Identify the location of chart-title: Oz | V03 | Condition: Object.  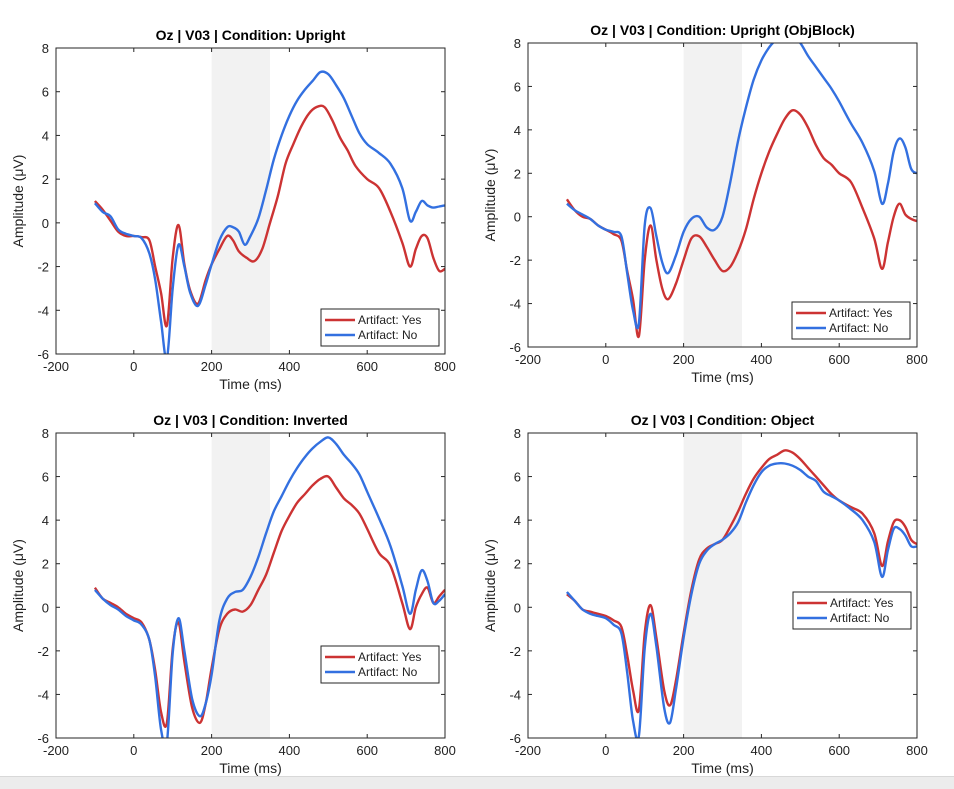
(723, 420).